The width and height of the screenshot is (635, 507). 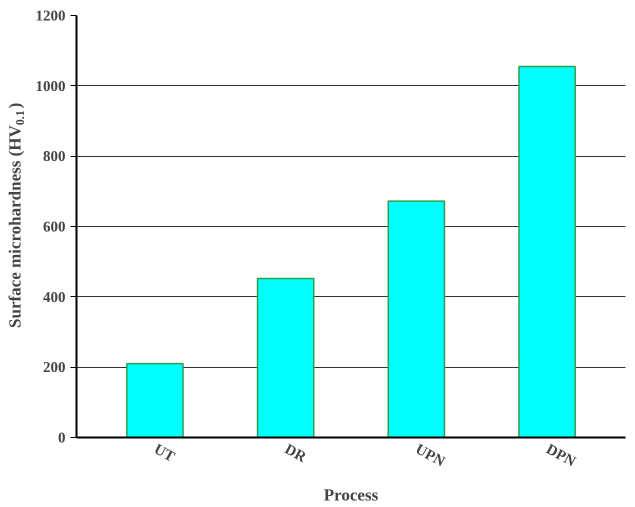 What do you see at coordinates (54, 157) in the screenshot?
I see `y-tick-label: 800` at bounding box center [54, 157].